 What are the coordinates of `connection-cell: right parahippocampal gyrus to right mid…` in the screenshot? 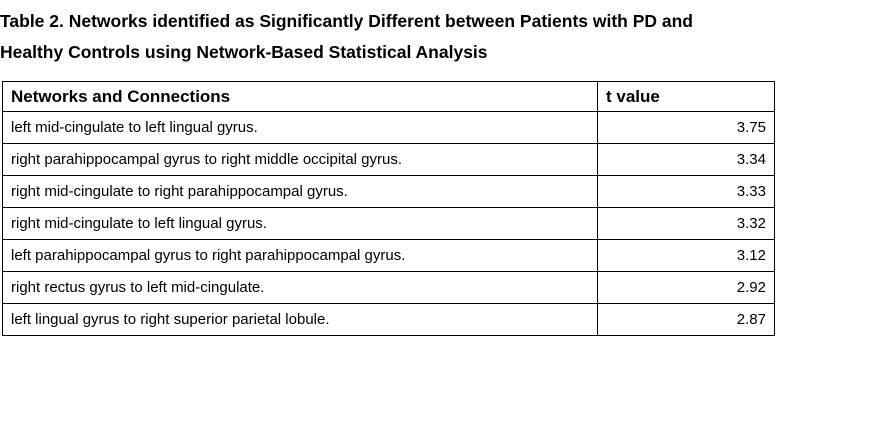 It's located at (300, 159).